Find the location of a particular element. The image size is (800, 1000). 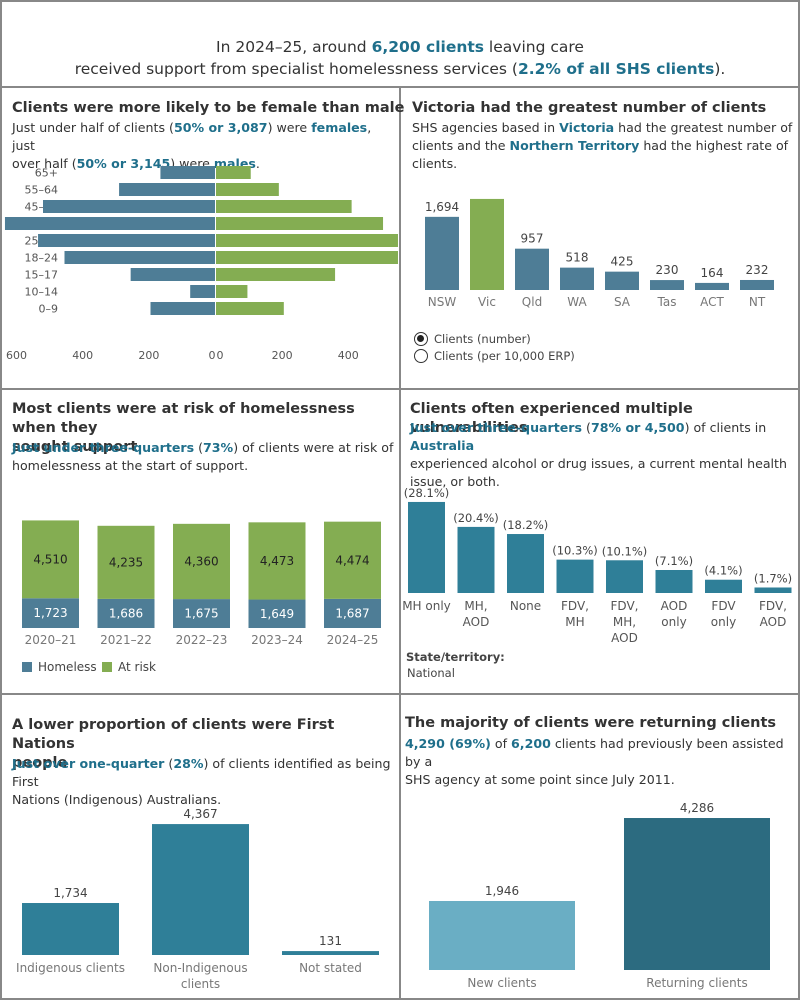

text: SHS agencies based in is located at coordinates (486, 127).